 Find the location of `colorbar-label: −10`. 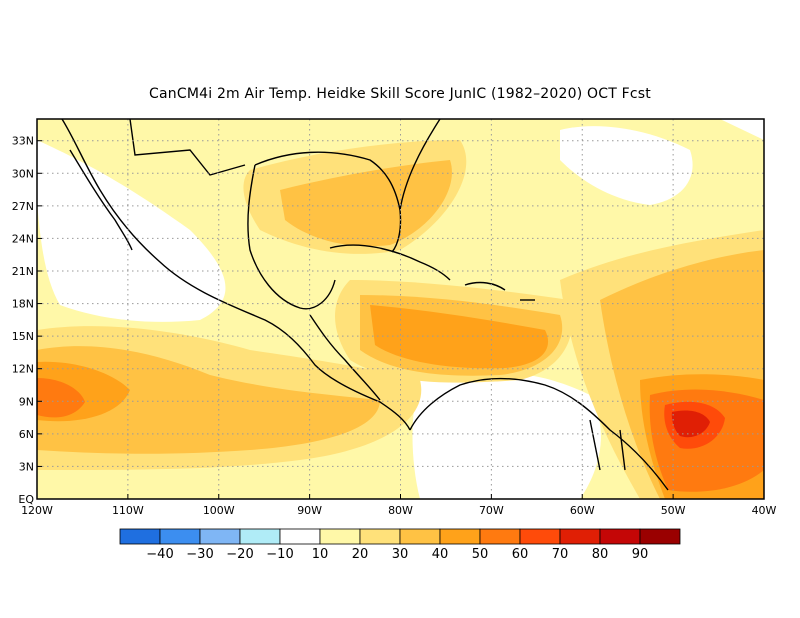

colorbar-label: −10 is located at coordinates (279, 554).